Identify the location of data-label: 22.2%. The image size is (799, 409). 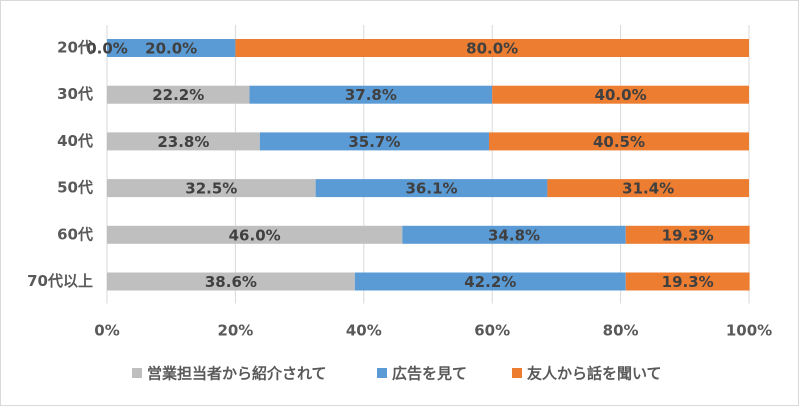
(178, 95).